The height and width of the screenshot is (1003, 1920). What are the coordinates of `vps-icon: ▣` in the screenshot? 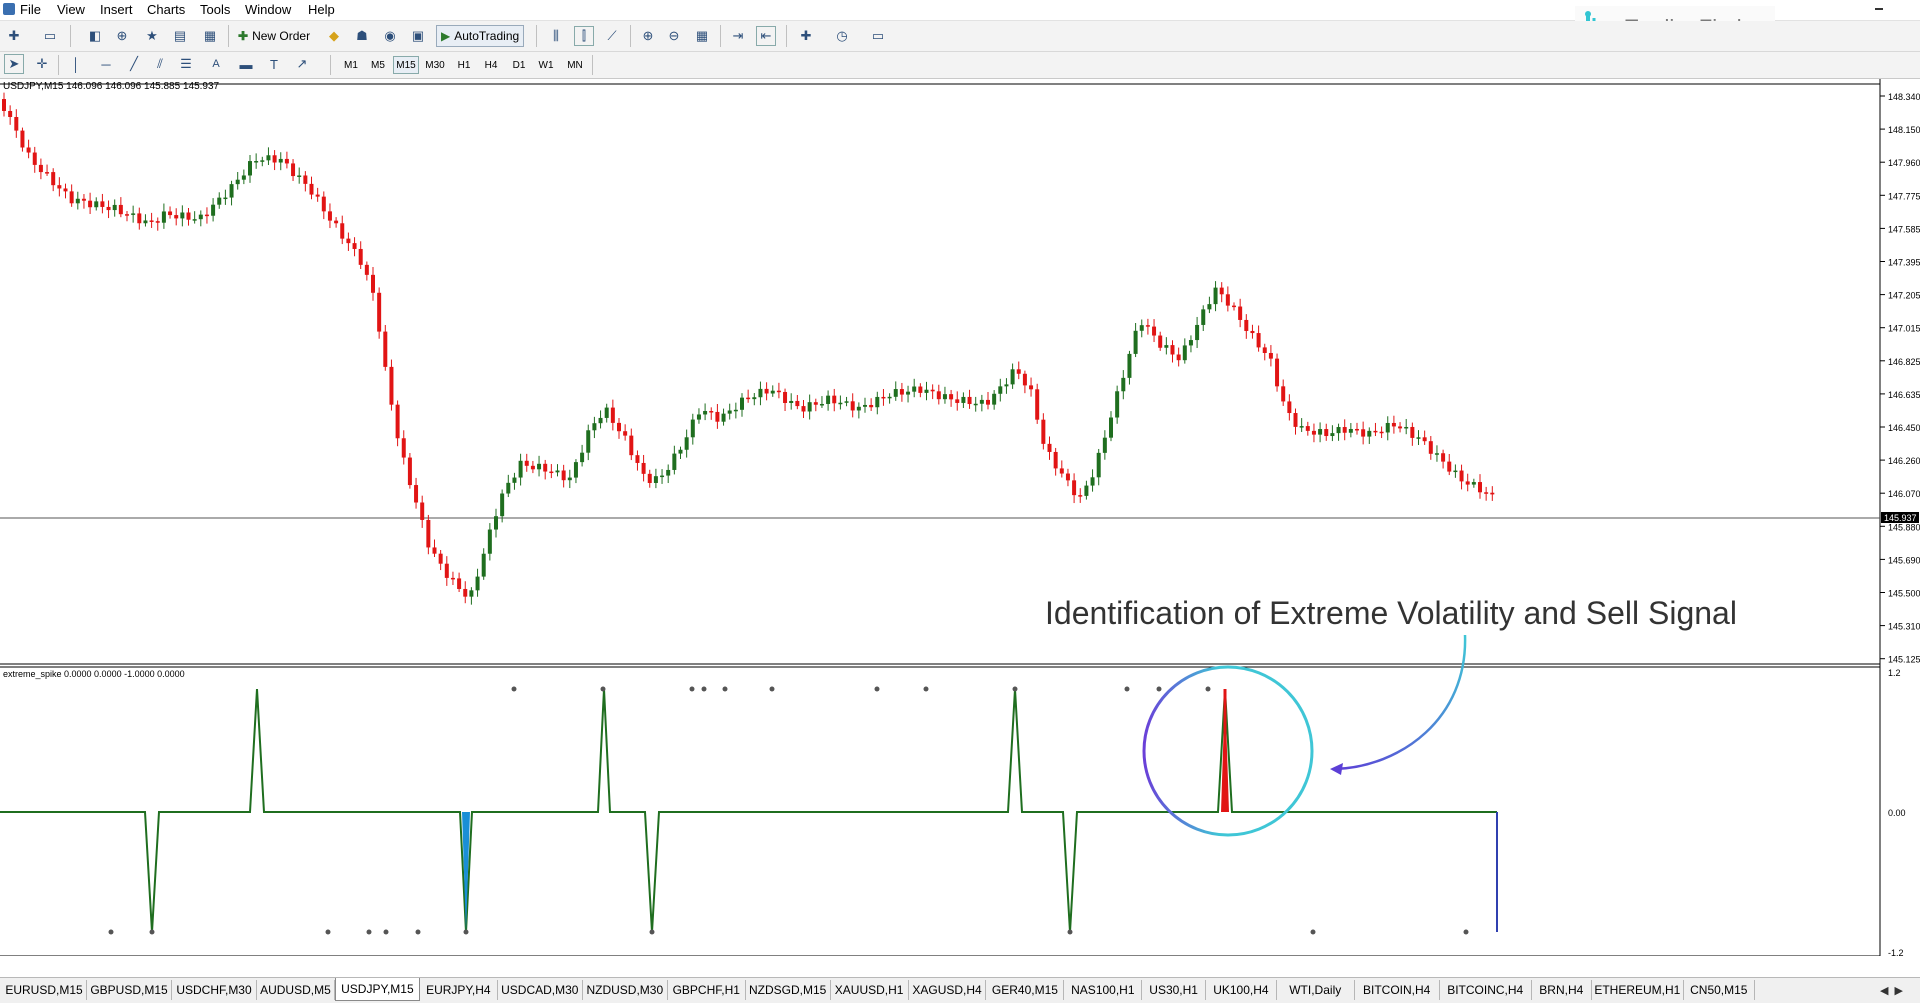 It's located at (418, 35).